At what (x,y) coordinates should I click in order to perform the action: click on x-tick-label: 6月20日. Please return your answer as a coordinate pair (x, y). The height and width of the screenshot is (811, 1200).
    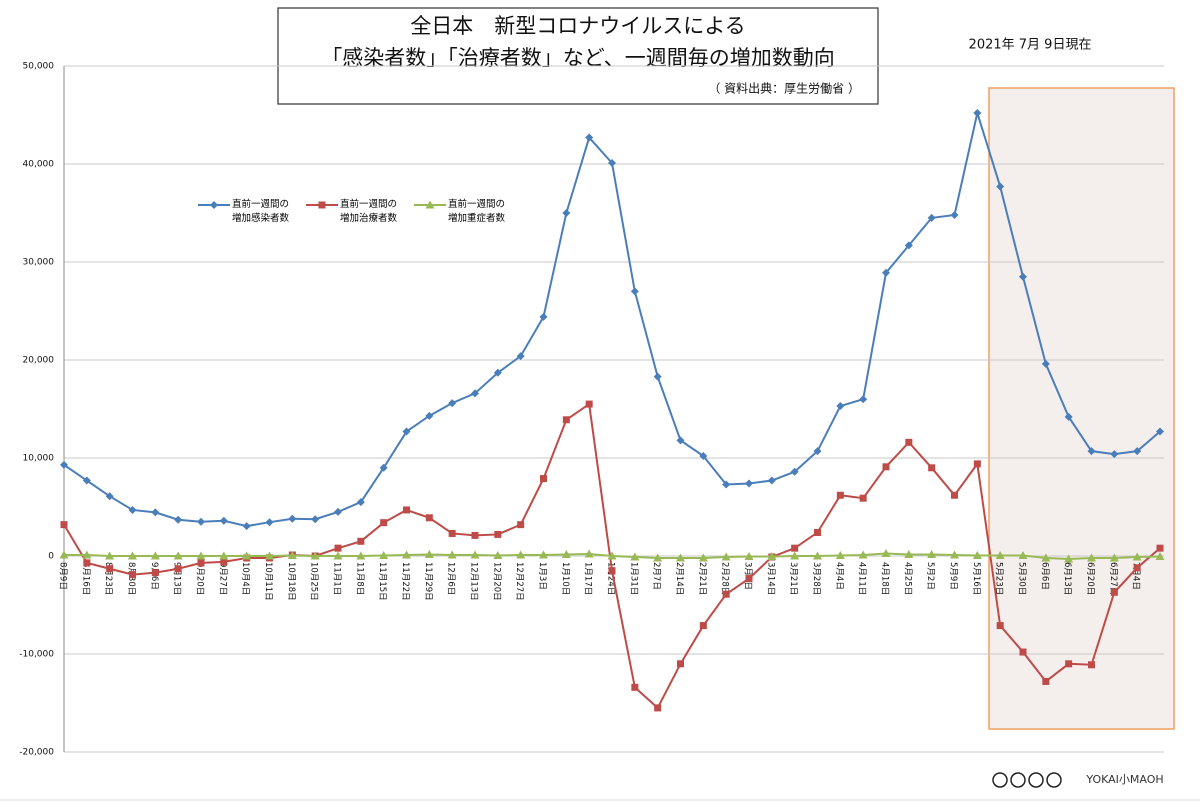
    Looking at the image, I should click on (1090, 578).